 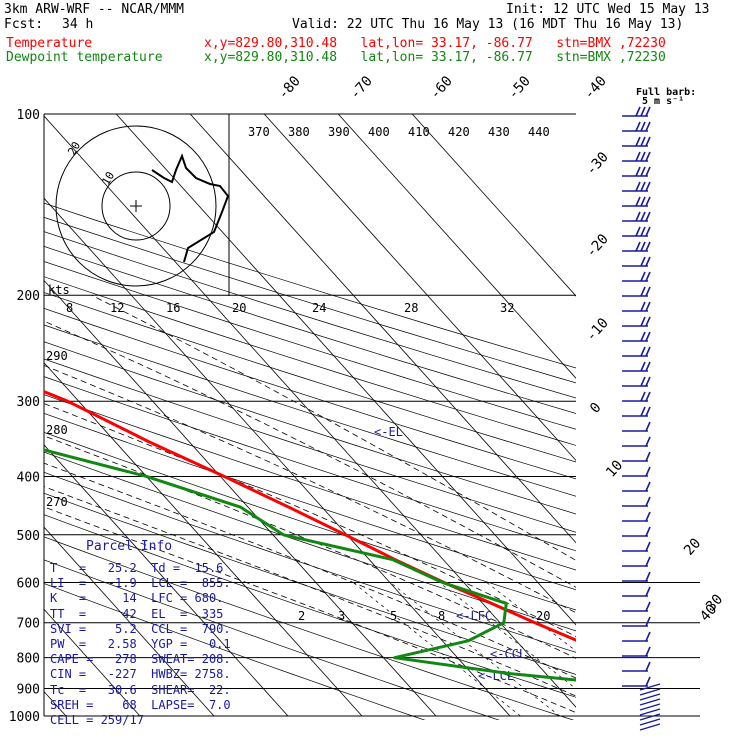 What do you see at coordinates (173, 308) in the screenshot?
I see `hodograph-speed-label: 16` at bounding box center [173, 308].